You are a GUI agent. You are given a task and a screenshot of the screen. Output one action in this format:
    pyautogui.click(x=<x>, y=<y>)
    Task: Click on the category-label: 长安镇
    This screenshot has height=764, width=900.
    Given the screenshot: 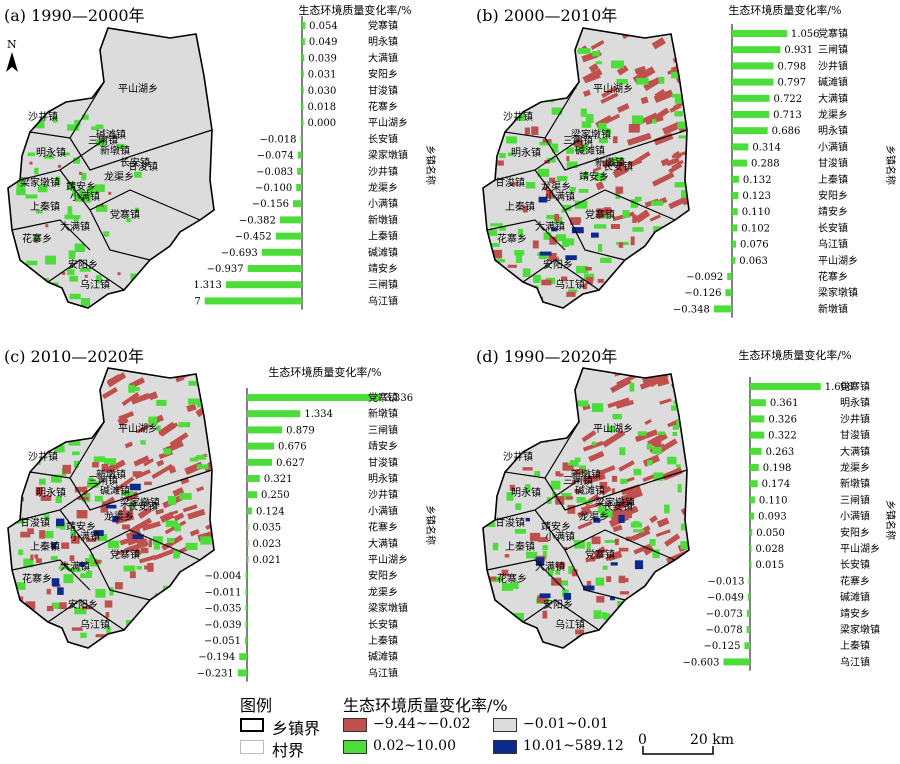 What is the action you would take?
    pyautogui.click(x=383, y=624)
    